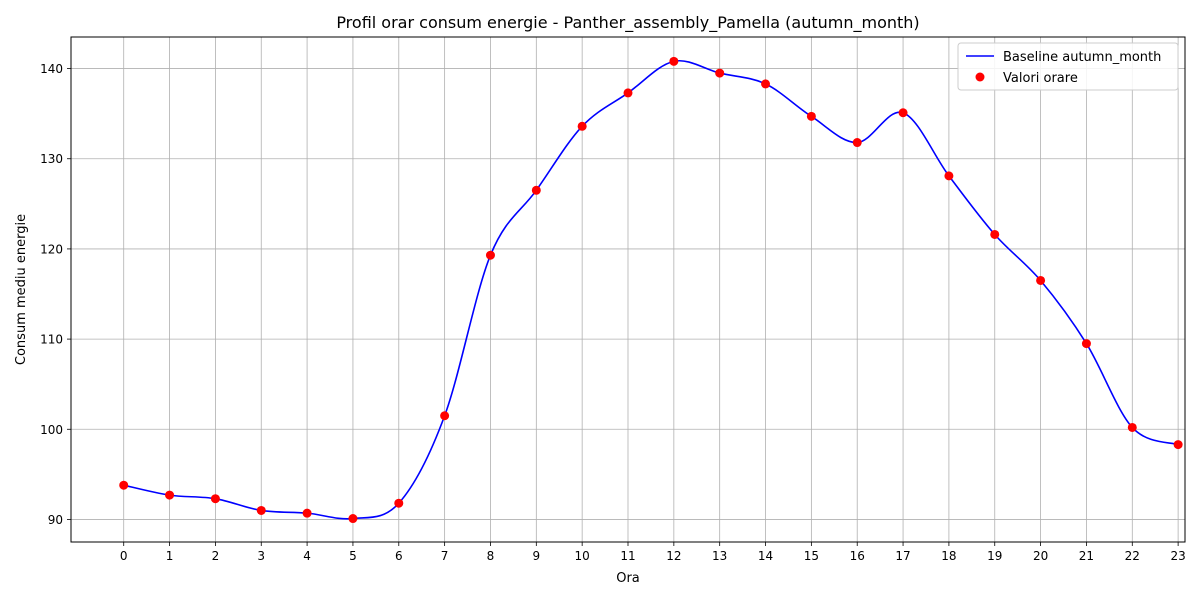  Describe the element at coordinates (261, 556) in the screenshot. I see `x-tick-label: 3` at that location.